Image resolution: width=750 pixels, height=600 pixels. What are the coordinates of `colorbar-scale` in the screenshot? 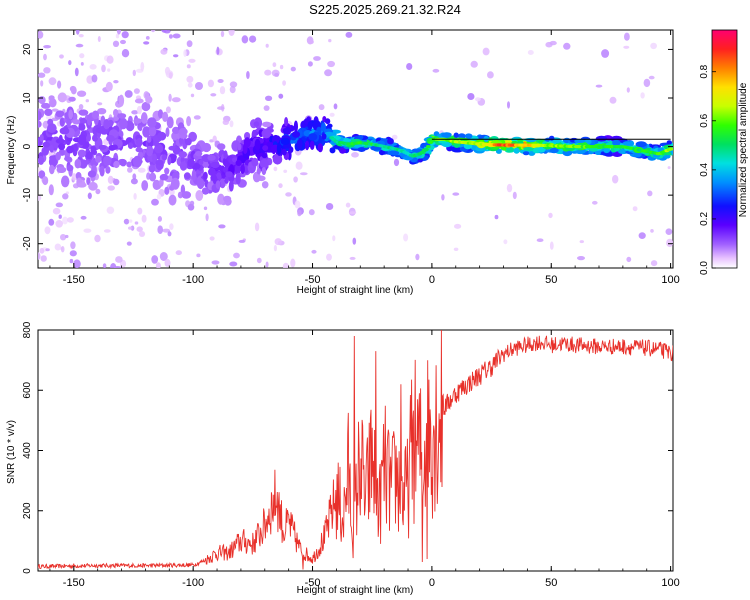 It's located at (724, 149).